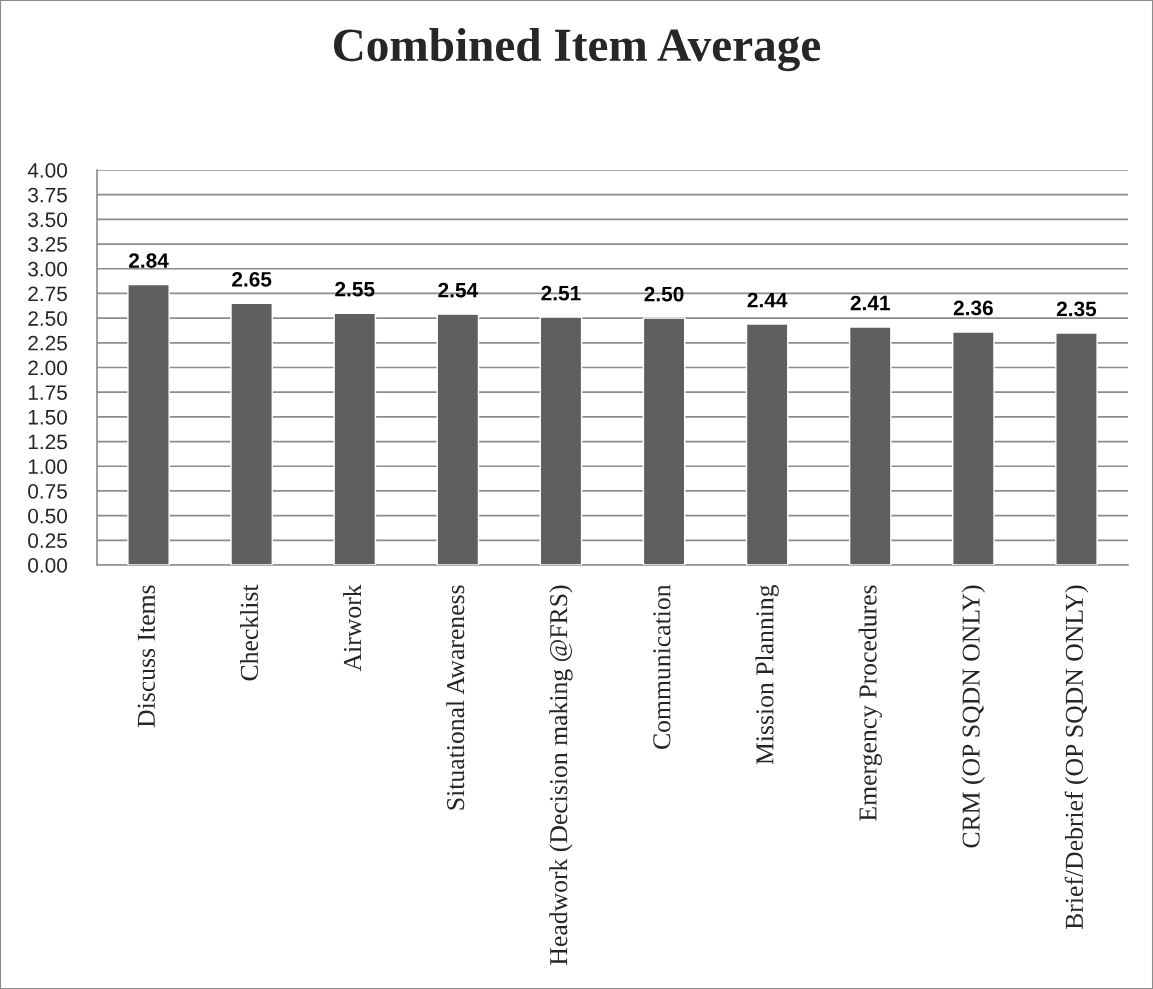 The height and width of the screenshot is (989, 1153). Describe the element at coordinates (48, 269) in the screenshot. I see `y-tick-label: 3.00` at that location.